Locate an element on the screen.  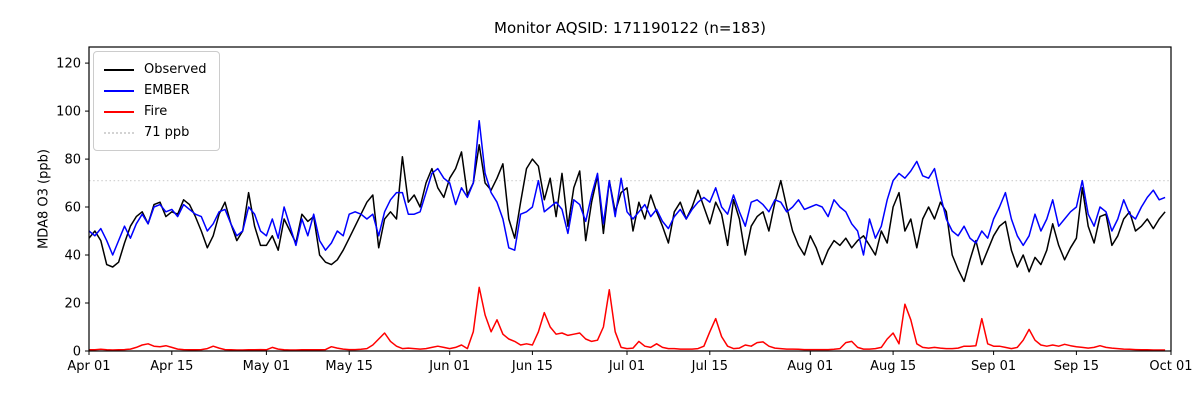
svg-text: Jul 15 is located at coordinates (709, 366).